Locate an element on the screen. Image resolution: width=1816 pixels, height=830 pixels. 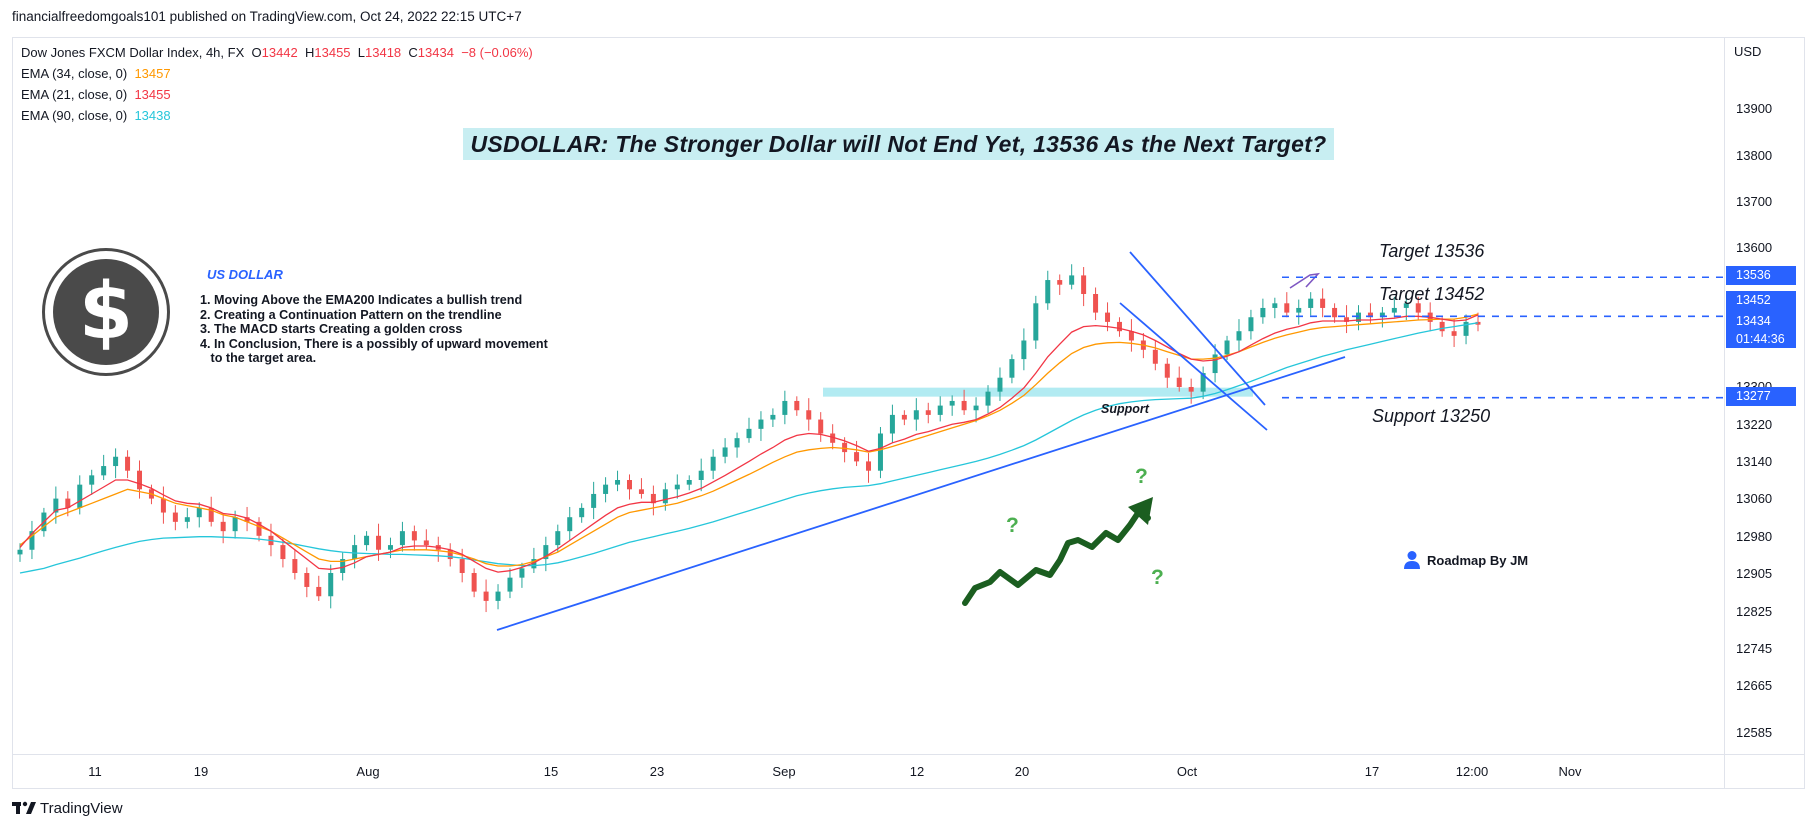
price-tick: 12825 is located at coordinates (1754, 611).